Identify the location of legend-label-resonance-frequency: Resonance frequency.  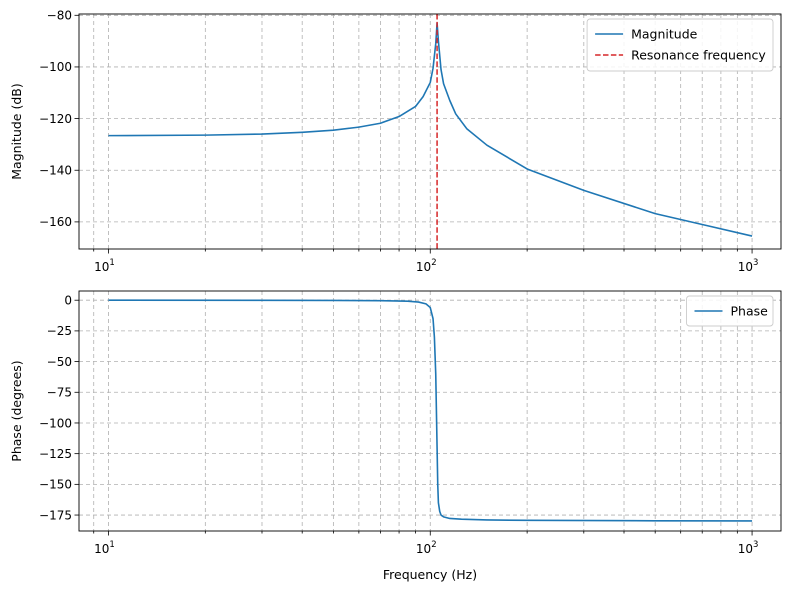
(698, 55).